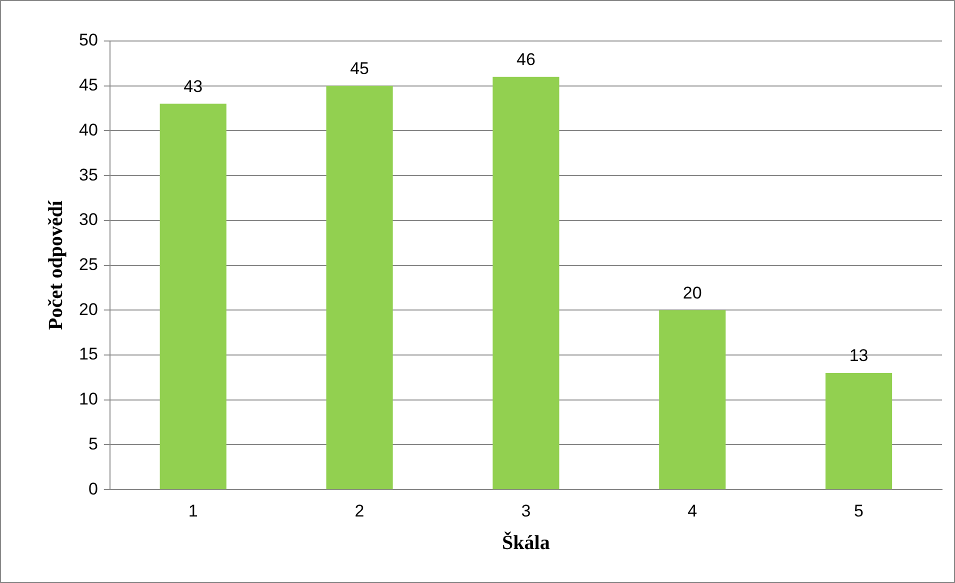  Describe the element at coordinates (88, 309) in the screenshot. I see `y-tick-label: 20` at that location.